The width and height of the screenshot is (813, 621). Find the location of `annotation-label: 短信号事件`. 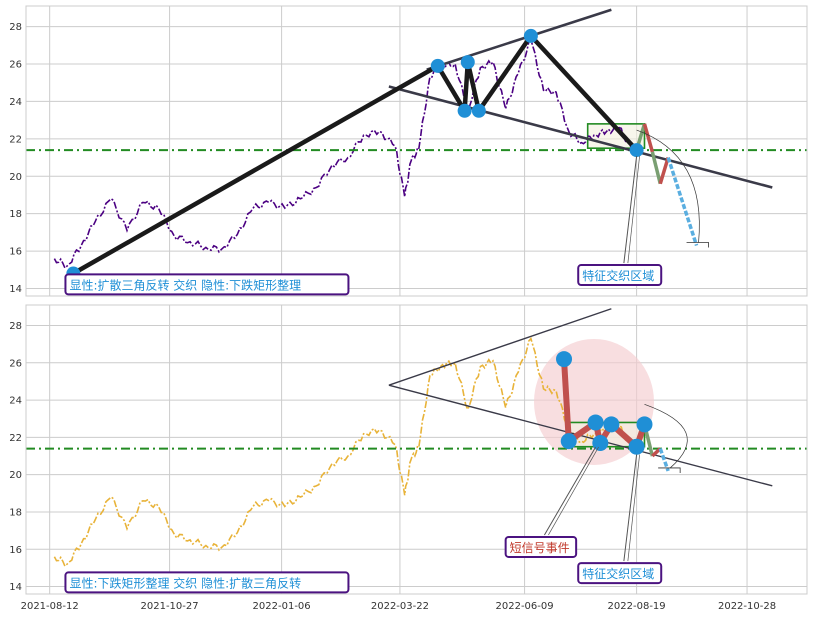

annotation-label: 短信号事件 is located at coordinates (540, 548).